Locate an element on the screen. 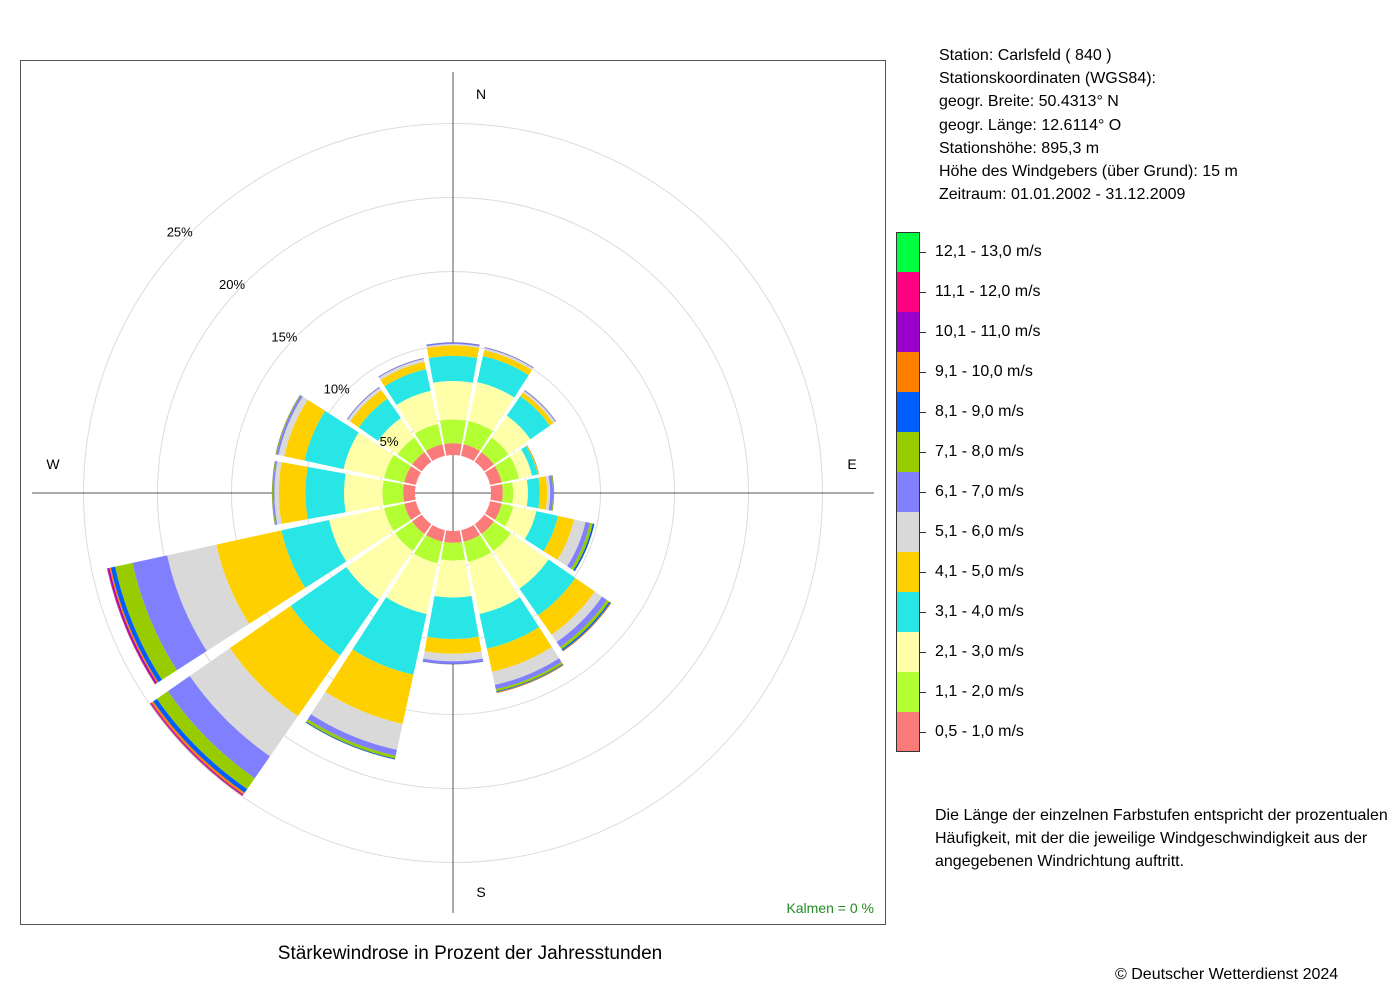 The height and width of the screenshot is (1000, 1400). compass-label-n: N is located at coordinates (481, 94).